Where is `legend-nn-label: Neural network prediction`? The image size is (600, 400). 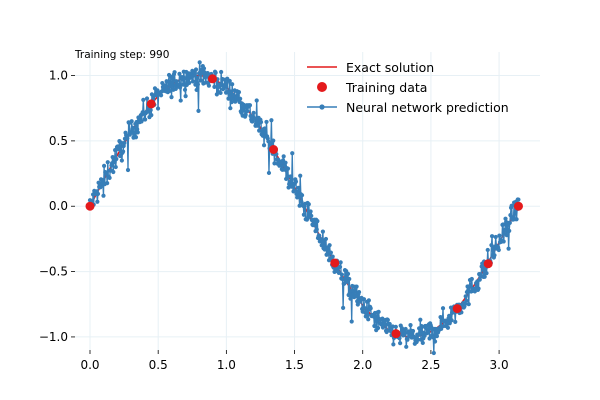
legend-nn-label: Neural network prediction is located at coordinates (427, 107).